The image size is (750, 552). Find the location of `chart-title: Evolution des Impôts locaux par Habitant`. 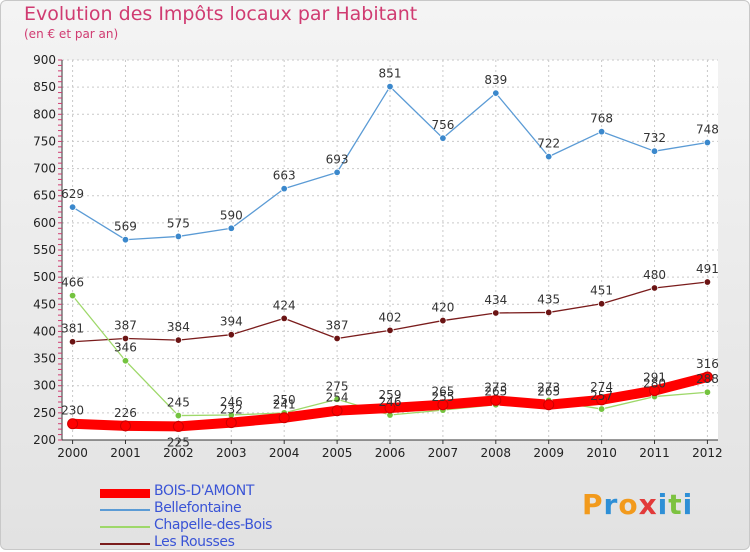

chart-title: Evolution des Impôts locaux par Habitant is located at coordinates (221, 14).